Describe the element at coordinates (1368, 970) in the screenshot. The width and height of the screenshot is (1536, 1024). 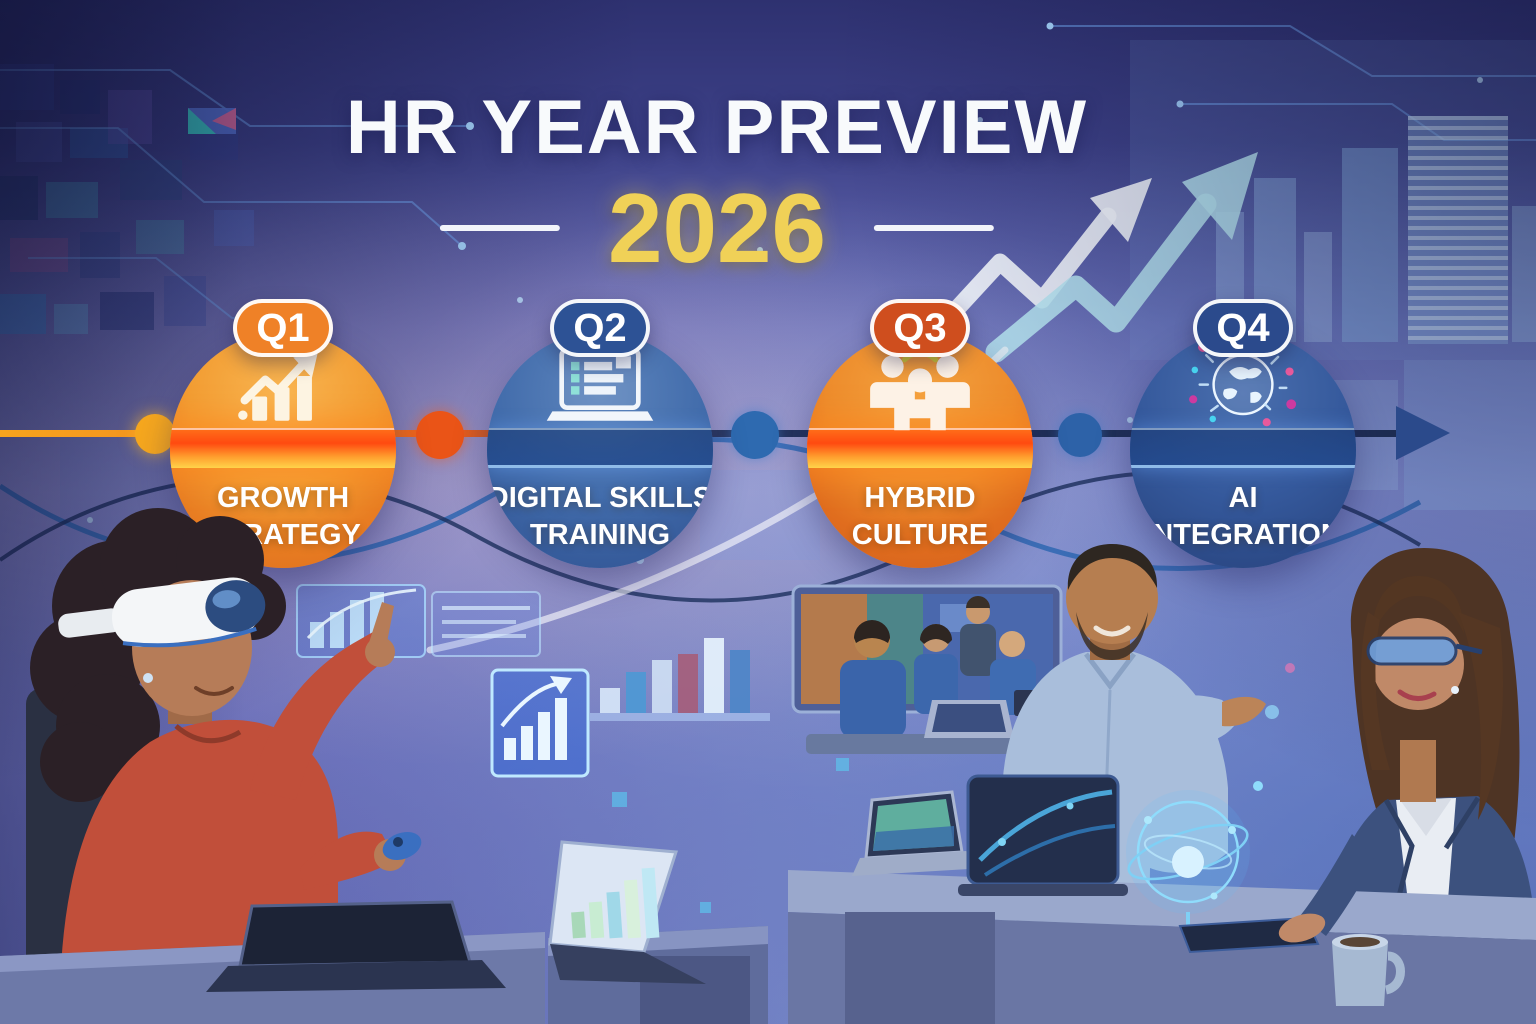
I see `coffee-mug` at that location.